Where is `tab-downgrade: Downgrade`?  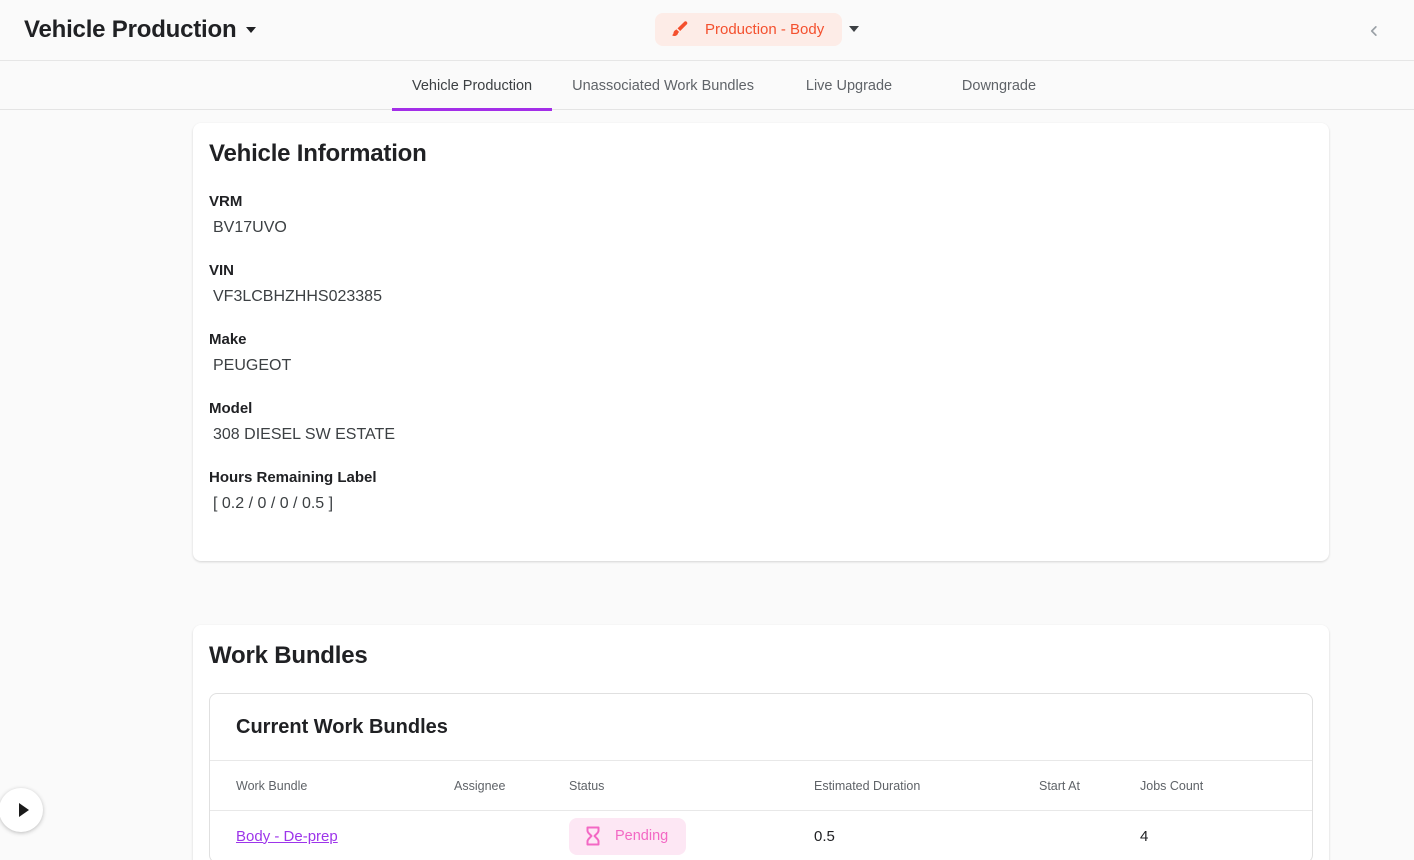 tab-downgrade: Downgrade is located at coordinates (999, 86).